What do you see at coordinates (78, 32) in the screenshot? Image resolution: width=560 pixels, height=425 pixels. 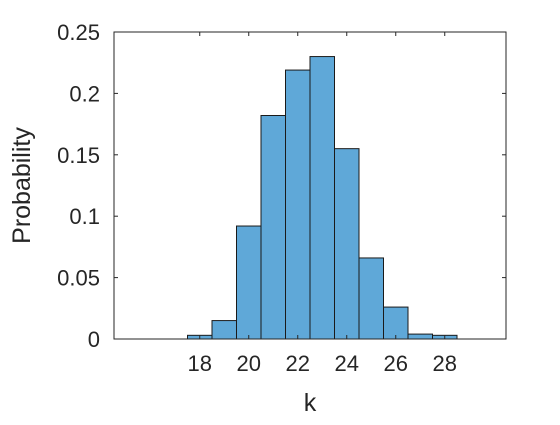 I see `y-tick-label: 0.25` at bounding box center [78, 32].